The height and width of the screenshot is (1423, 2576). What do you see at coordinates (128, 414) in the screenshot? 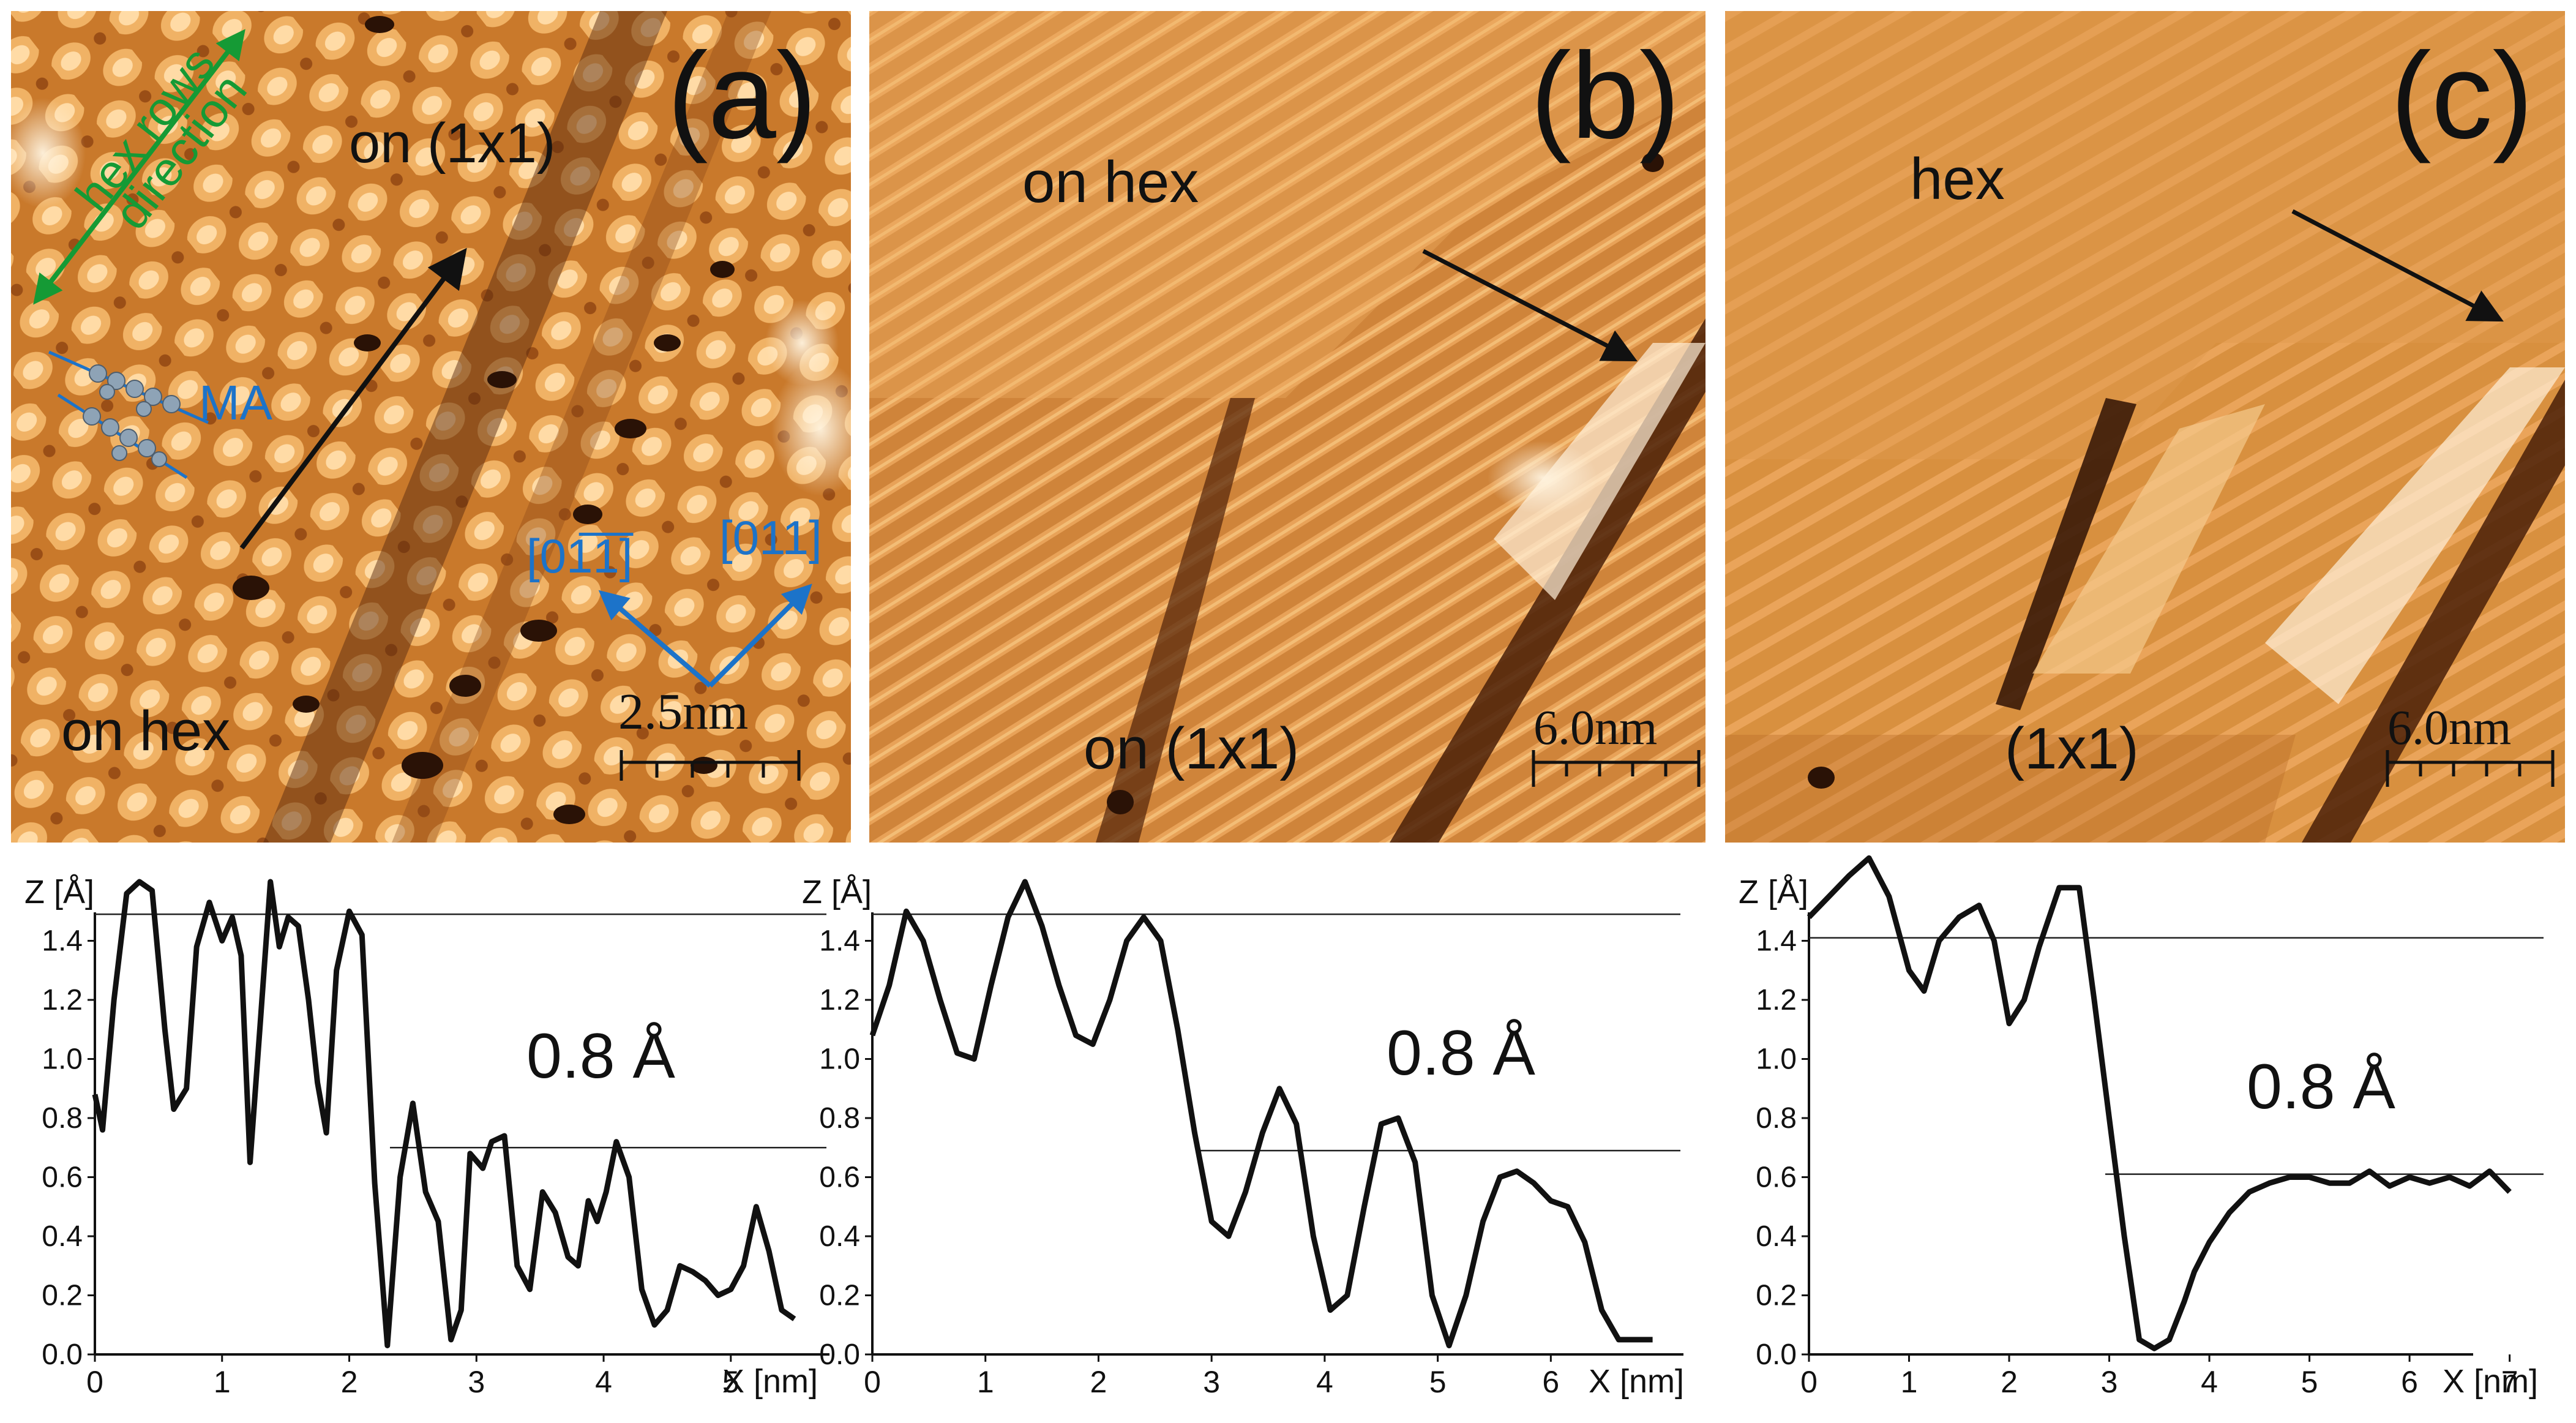
I see `ma-molecules-icon` at bounding box center [128, 414].